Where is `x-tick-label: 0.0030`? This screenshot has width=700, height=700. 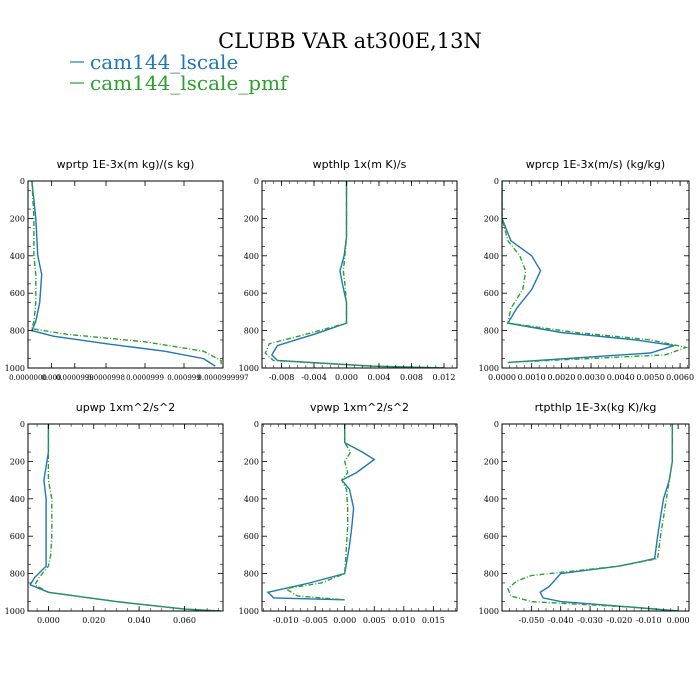 x-tick-label: 0.0030 is located at coordinates (591, 377).